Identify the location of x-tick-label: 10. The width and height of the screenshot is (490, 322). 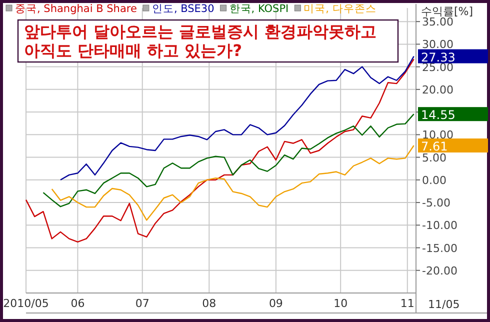
(341, 303).